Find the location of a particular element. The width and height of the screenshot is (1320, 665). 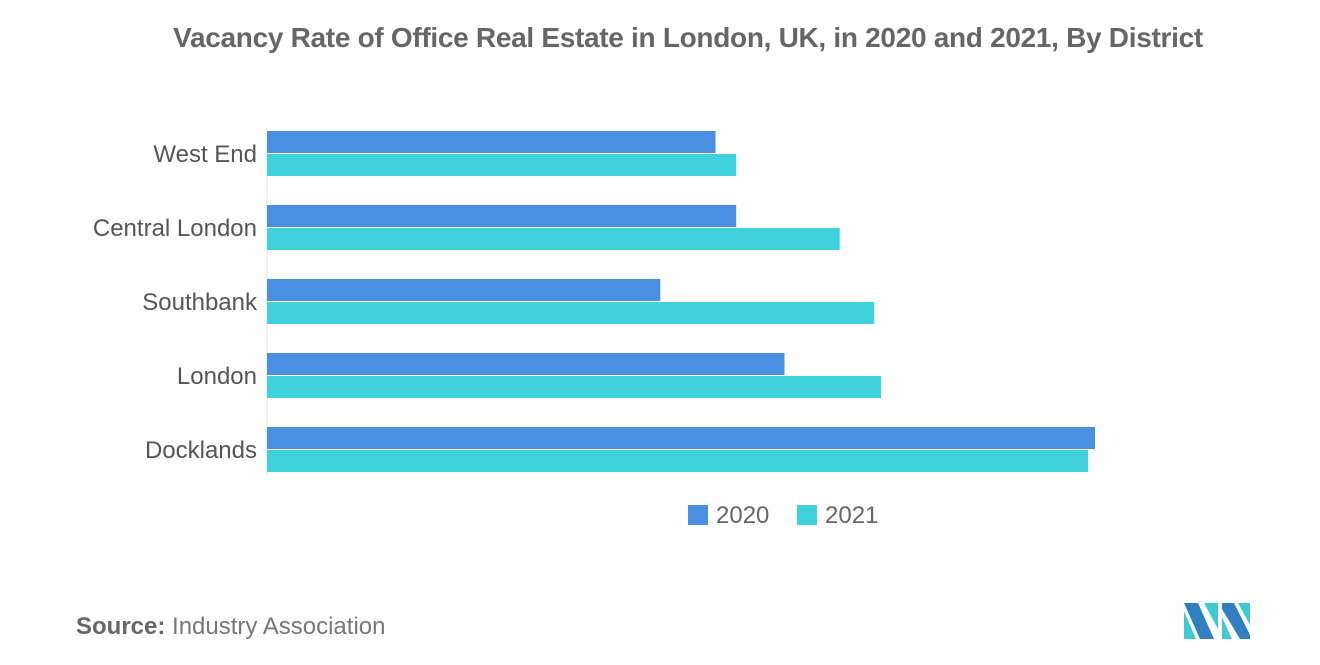

bar-2021-docklands is located at coordinates (678, 461).